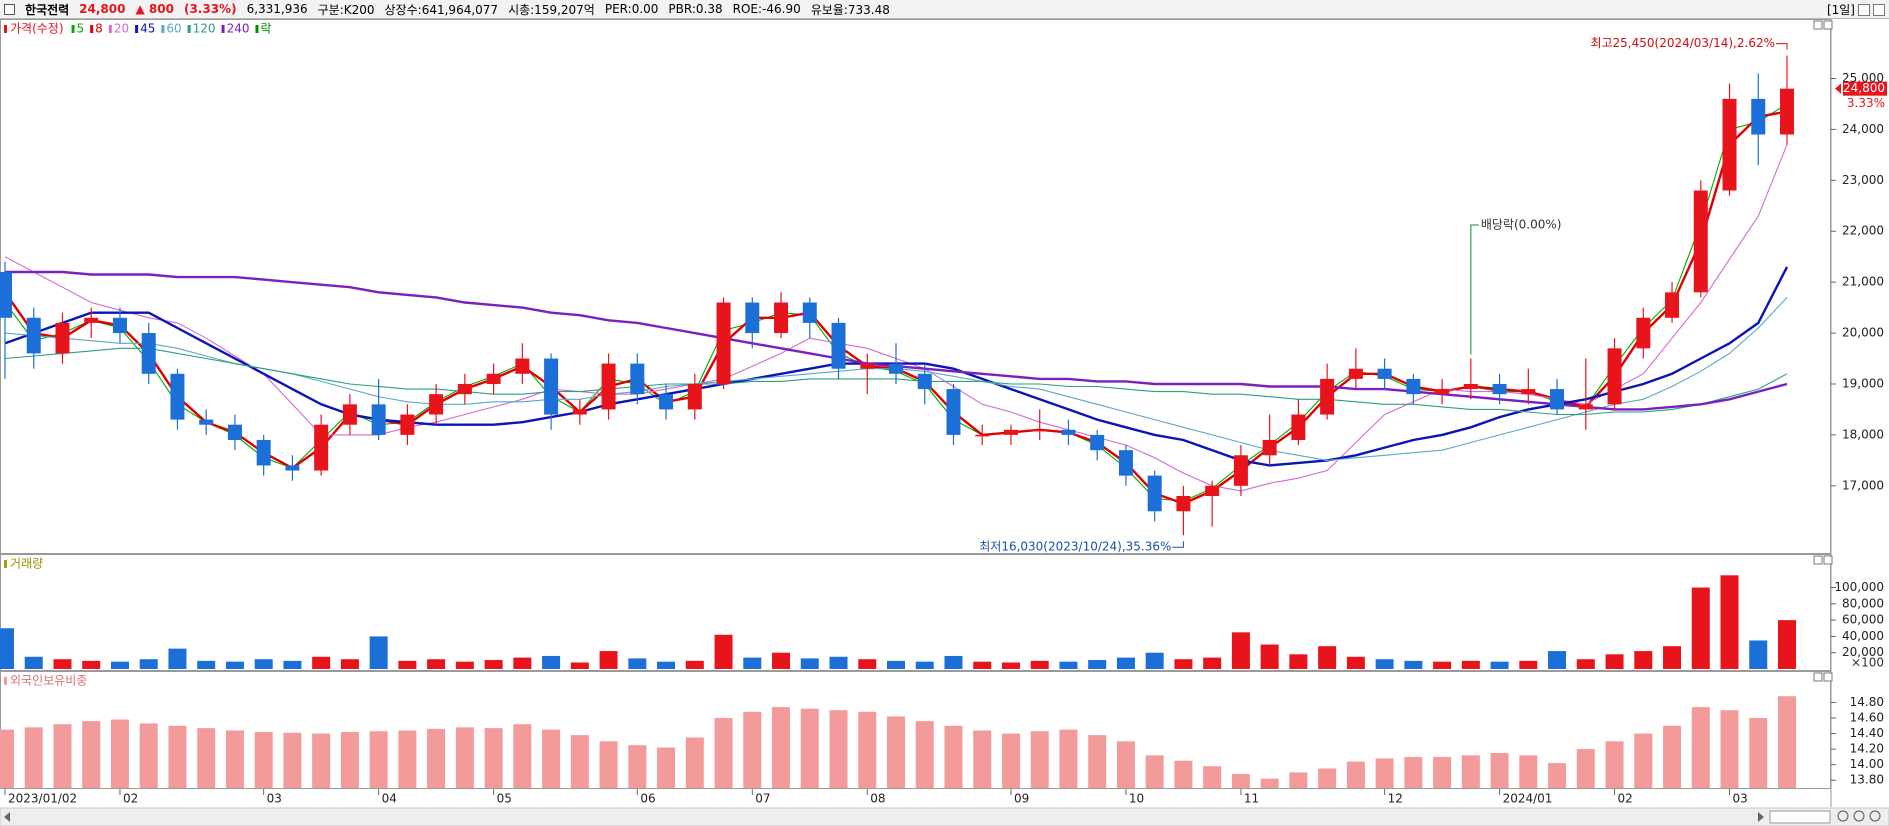 The image size is (1889, 826). I want to click on field: 구분:K200, so click(346, 9).